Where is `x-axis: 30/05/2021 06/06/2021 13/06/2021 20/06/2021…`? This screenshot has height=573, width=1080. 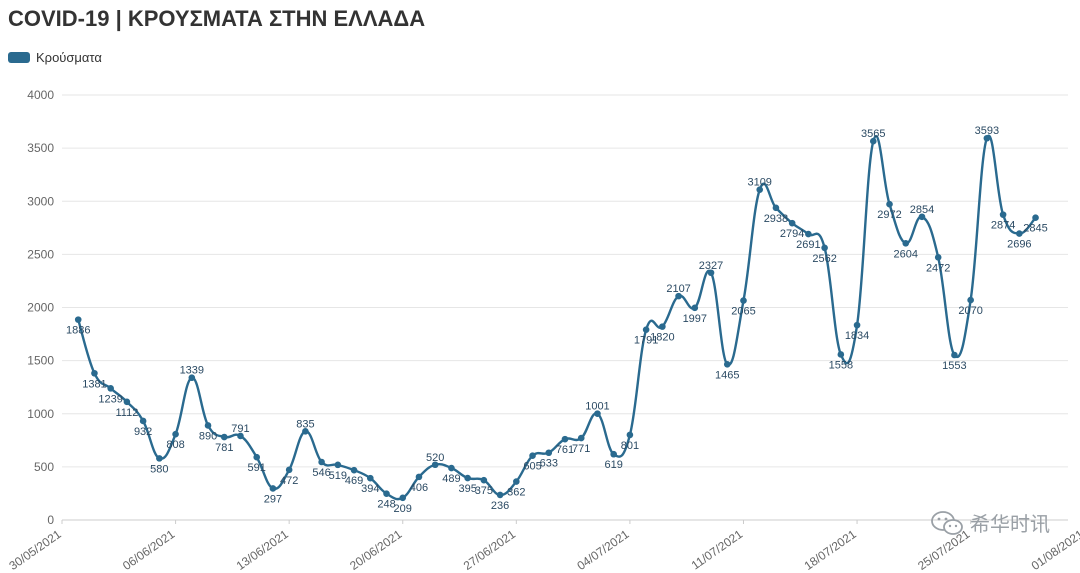 x-axis: 30/05/2021 06/06/2021 13/06/2021 20/06/2021… is located at coordinates (543, 546).